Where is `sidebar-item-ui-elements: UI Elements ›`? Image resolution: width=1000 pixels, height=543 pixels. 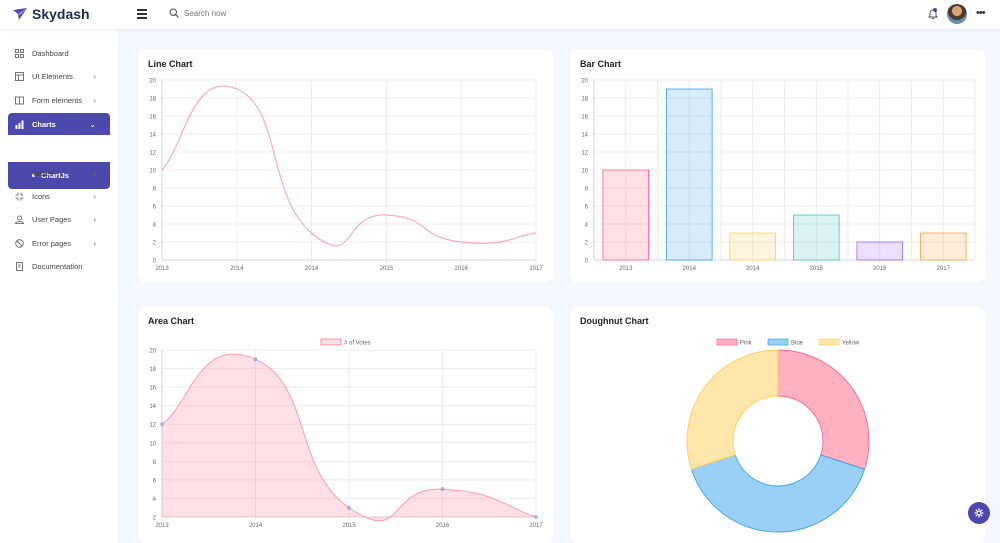 sidebar-item-ui-elements: UI Elements › is located at coordinates (59, 76).